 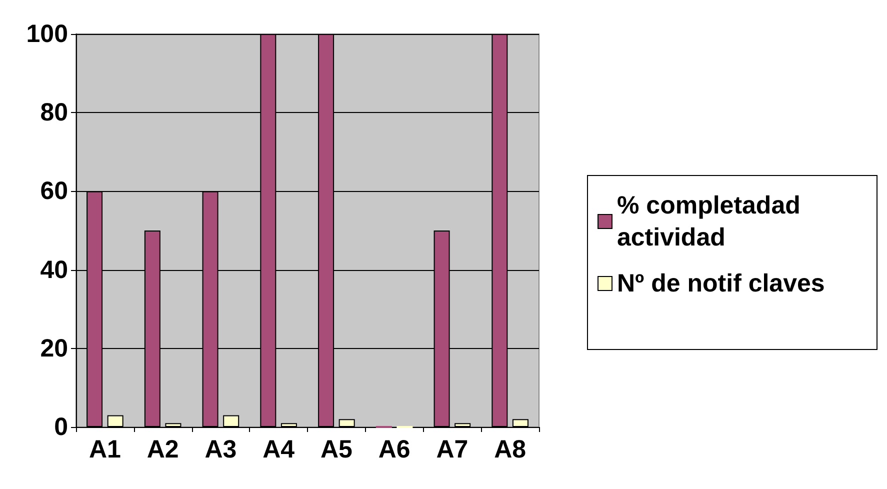 What do you see at coordinates (220, 450) in the screenshot?
I see `x-tick-label: A3` at bounding box center [220, 450].